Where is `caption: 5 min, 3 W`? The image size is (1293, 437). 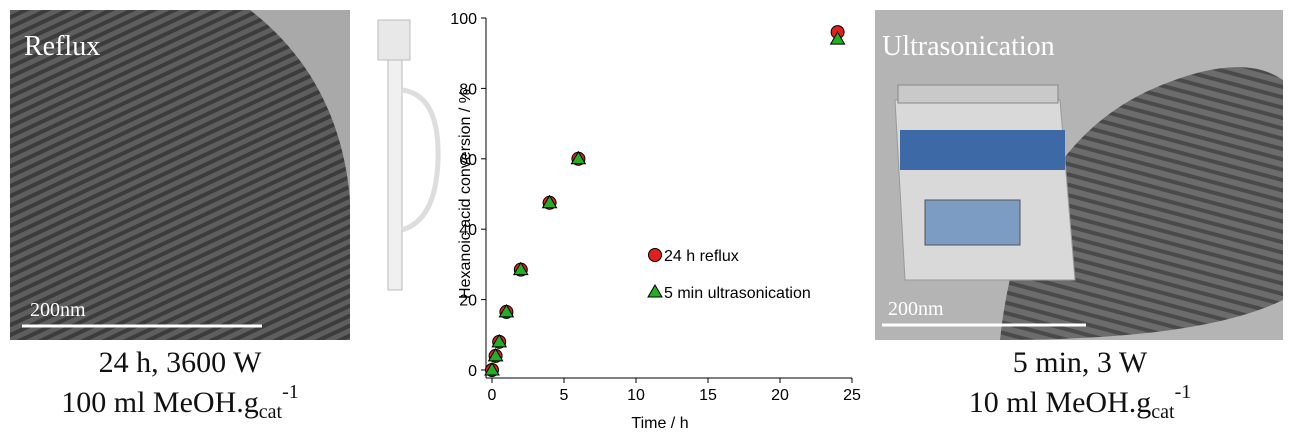
caption: 5 min, 3 W is located at coordinates (1080, 362).